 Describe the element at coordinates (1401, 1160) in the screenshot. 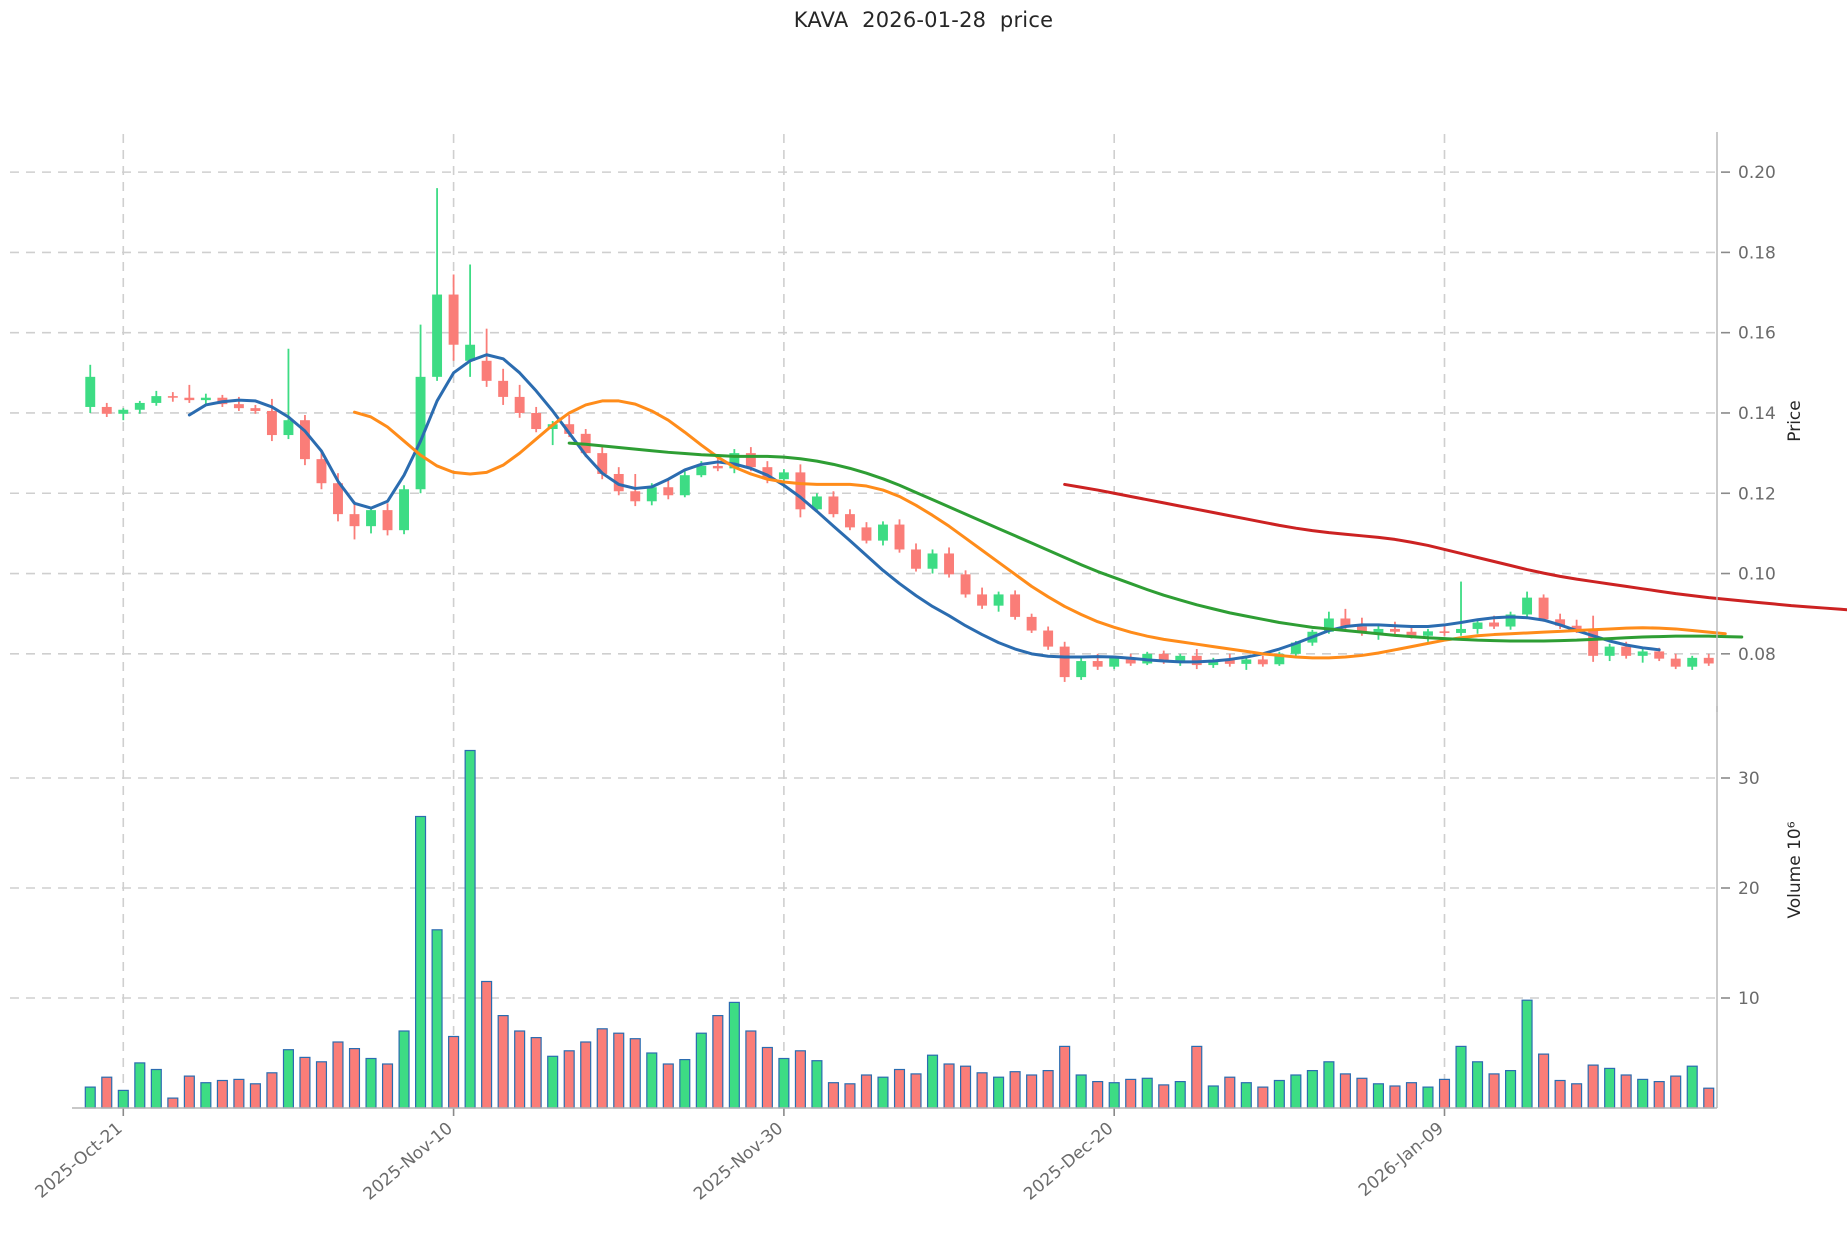

I see `x-tick-label: 2026-Jan-09` at that location.